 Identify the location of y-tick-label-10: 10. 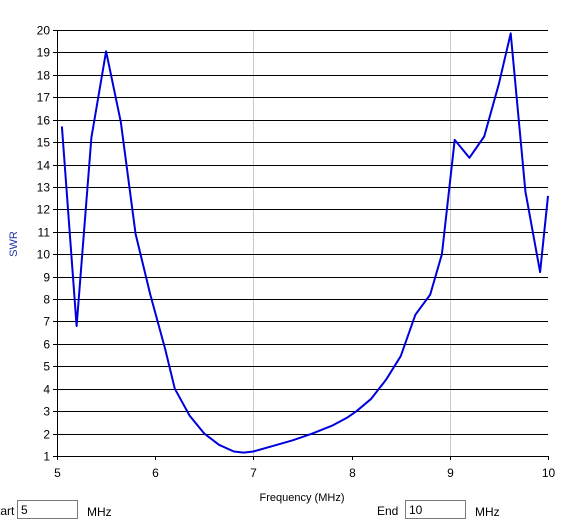
(44, 255).